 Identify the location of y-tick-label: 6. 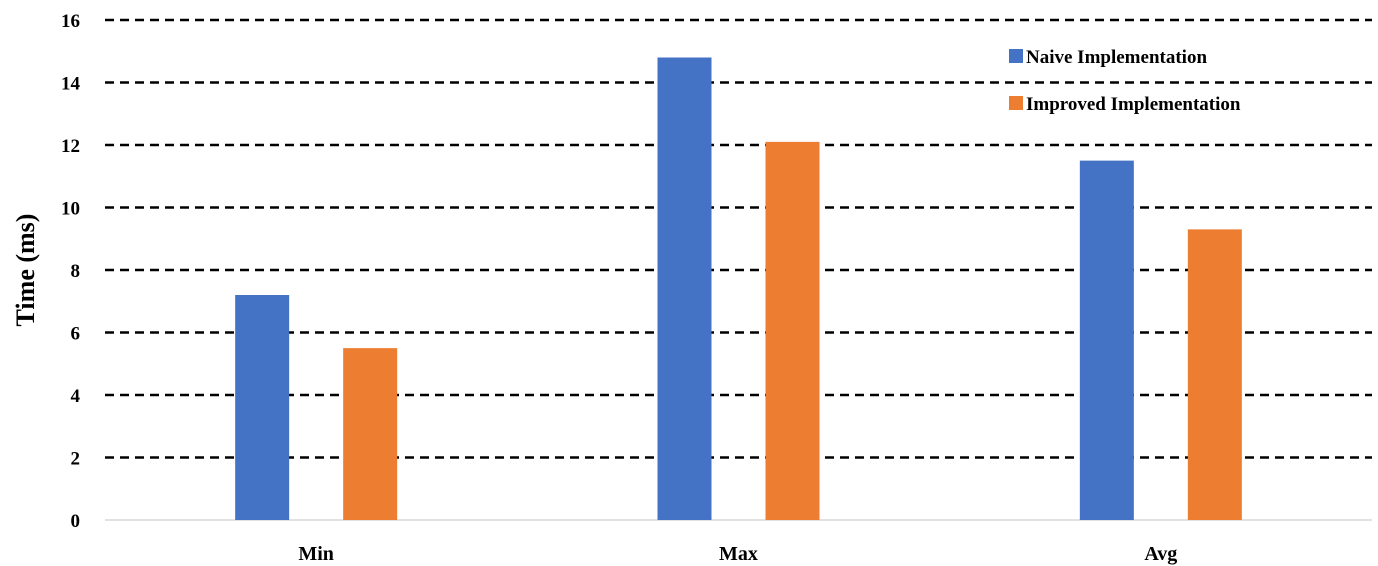
(76, 334).